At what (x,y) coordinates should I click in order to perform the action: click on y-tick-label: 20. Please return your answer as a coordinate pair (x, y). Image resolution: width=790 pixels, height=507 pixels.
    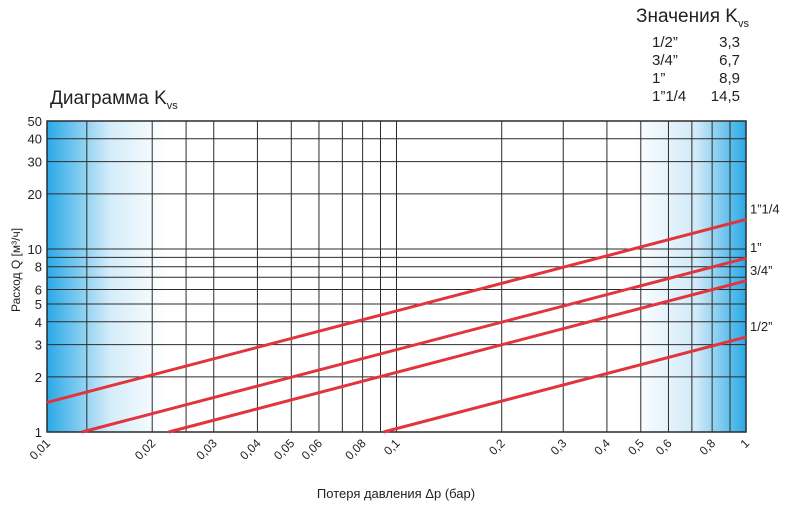
    Looking at the image, I should click on (35, 194).